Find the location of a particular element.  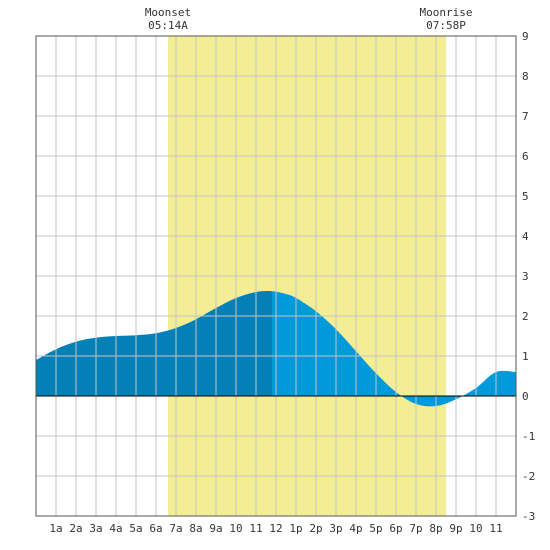

x-tick-label: 8p is located at coordinates (435, 528).